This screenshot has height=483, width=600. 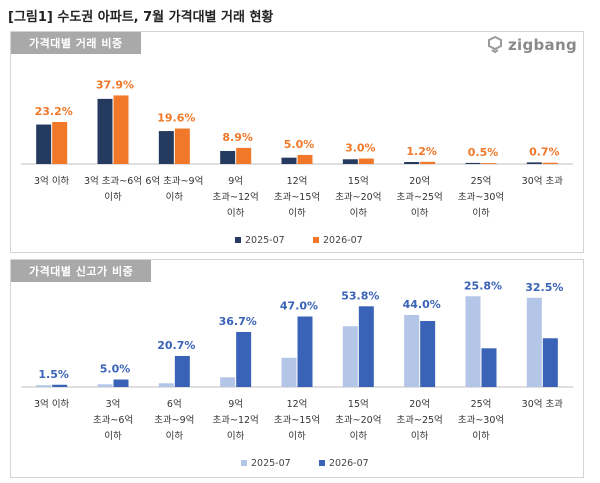 What do you see at coordinates (542, 45) in the screenshot?
I see `logo-text: zigbang` at bounding box center [542, 45].